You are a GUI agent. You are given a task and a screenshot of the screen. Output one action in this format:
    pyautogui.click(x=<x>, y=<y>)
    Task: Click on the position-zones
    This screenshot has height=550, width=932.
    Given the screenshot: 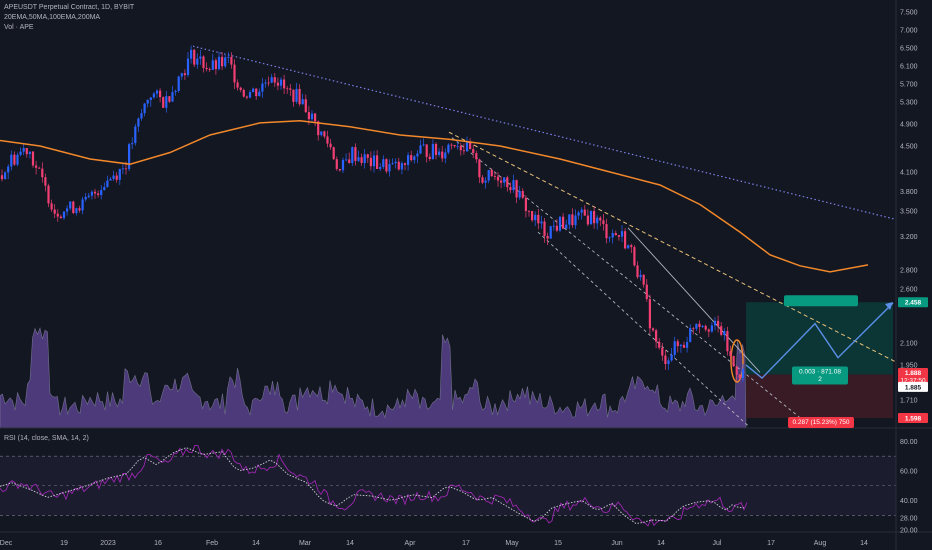 What is the action you would take?
    pyautogui.click(x=819, y=360)
    